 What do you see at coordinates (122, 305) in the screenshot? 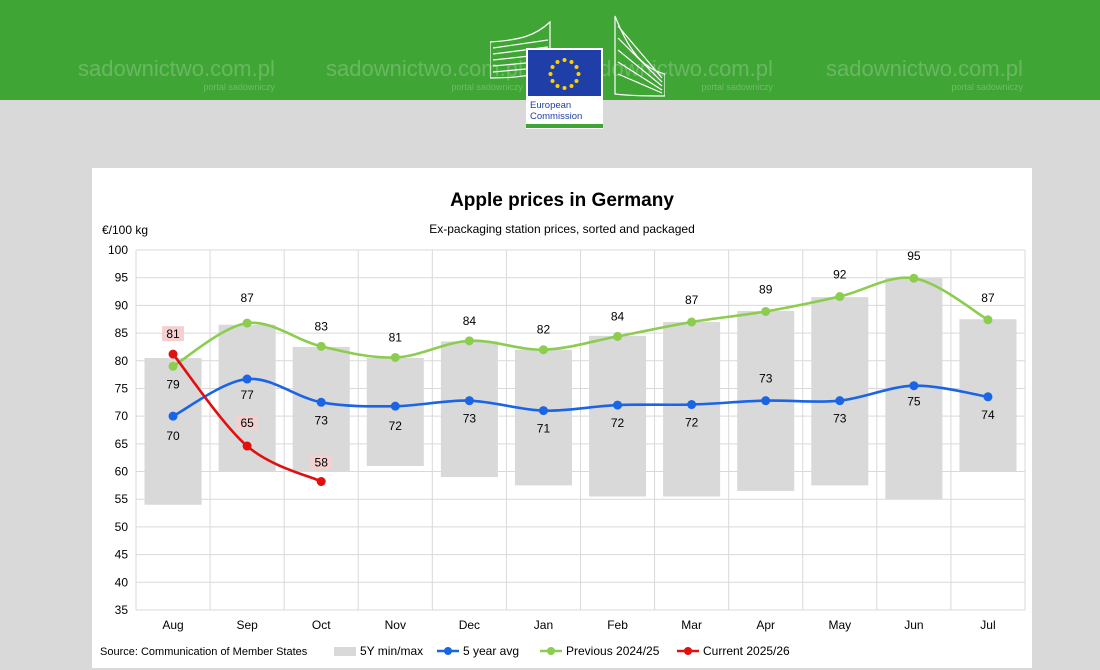
I see `y-tick-label: 90` at bounding box center [122, 305].